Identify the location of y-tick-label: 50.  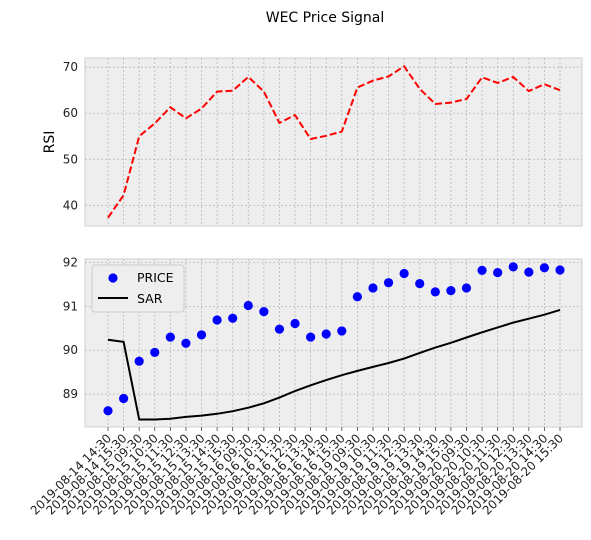
(70, 159).